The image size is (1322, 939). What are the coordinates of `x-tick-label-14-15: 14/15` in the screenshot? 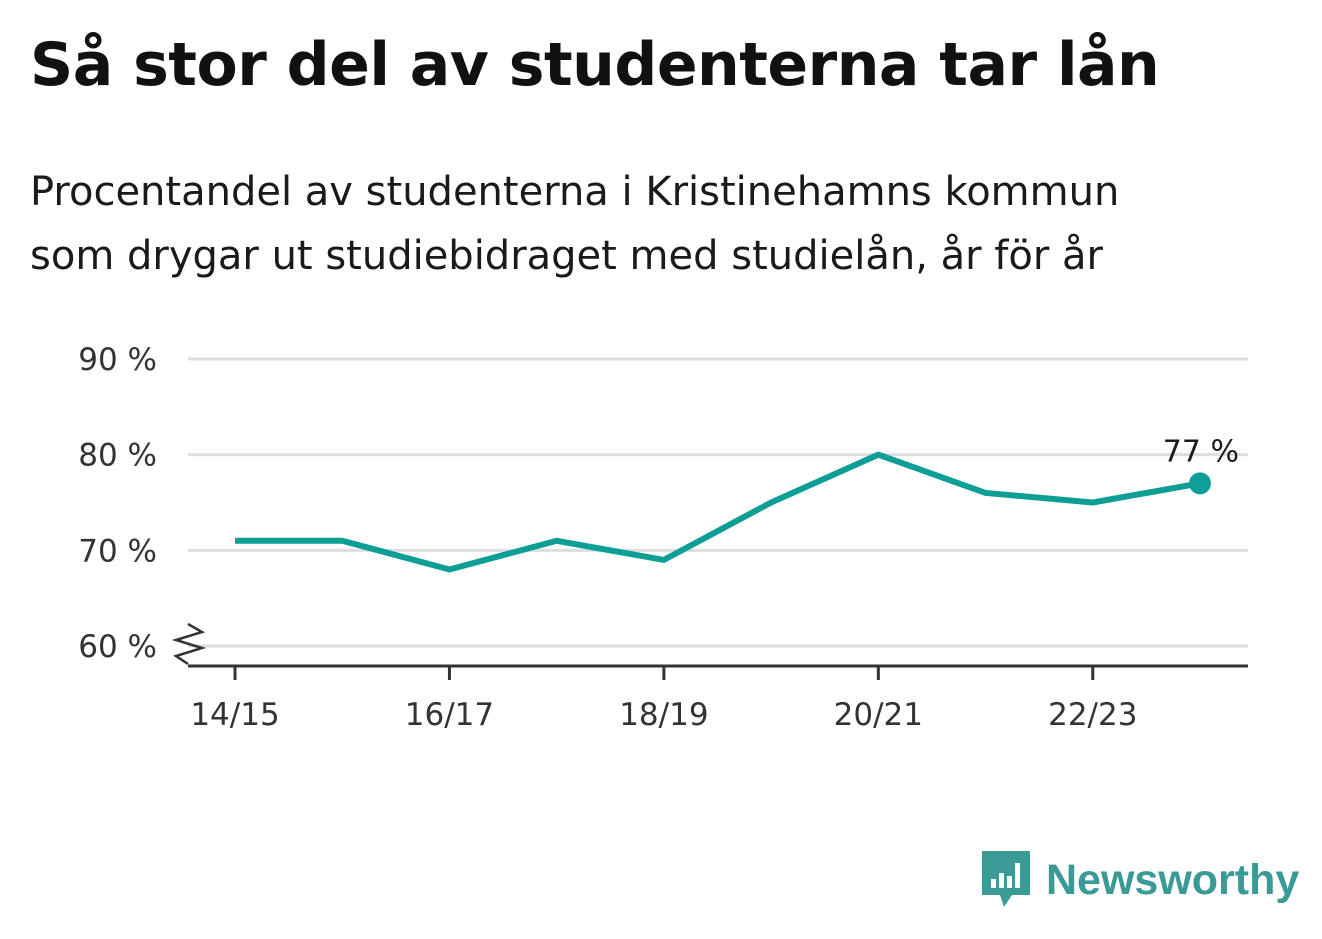 It's located at (234, 715).